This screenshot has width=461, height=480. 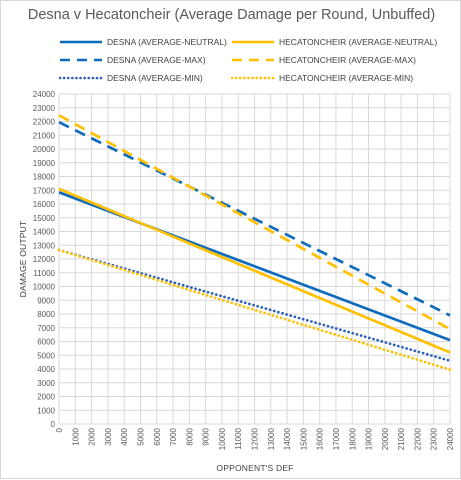 I want to click on y-tick-label: 1000, so click(x=46, y=410).